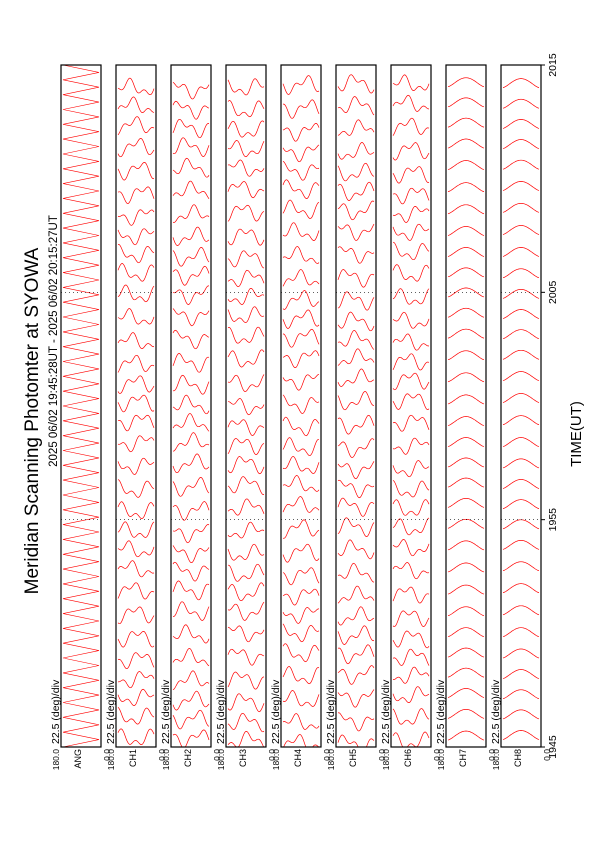 Image resolution: width=595 pixels, height=842 pixels. What do you see at coordinates (408, 758) in the screenshot?
I see `channel-label: CH6` at bounding box center [408, 758].